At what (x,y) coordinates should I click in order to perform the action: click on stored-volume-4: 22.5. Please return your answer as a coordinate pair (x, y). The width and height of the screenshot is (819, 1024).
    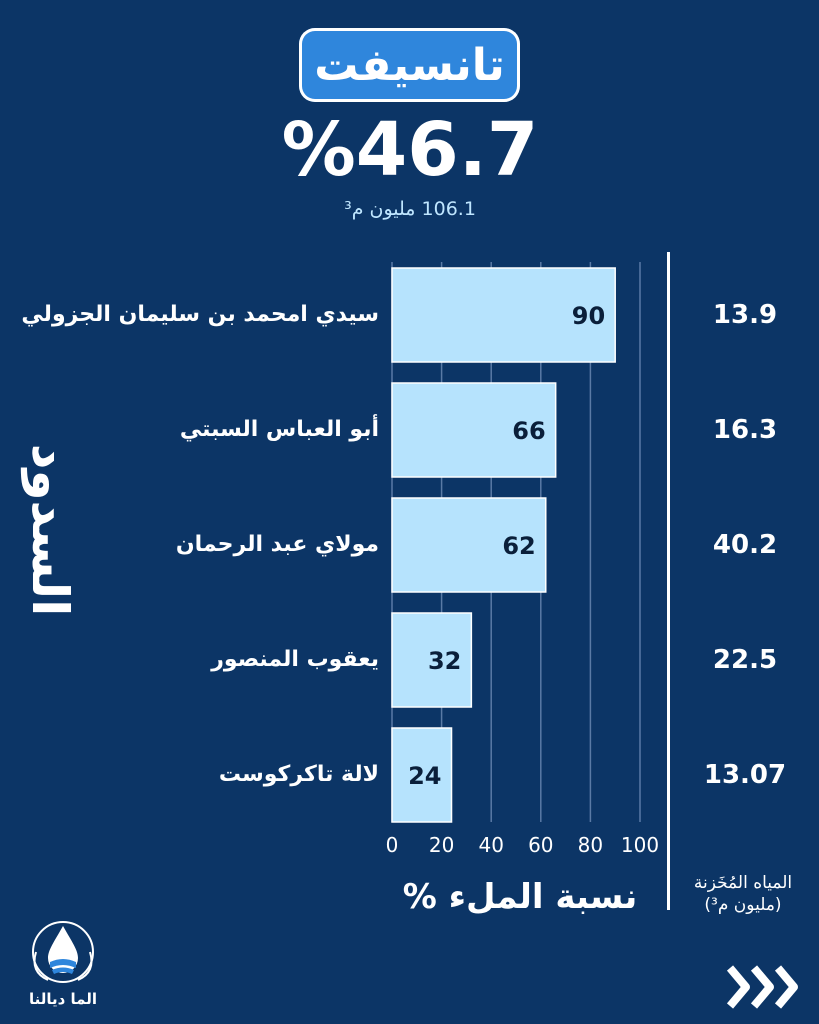
    Looking at the image, I should click on (745, 660).